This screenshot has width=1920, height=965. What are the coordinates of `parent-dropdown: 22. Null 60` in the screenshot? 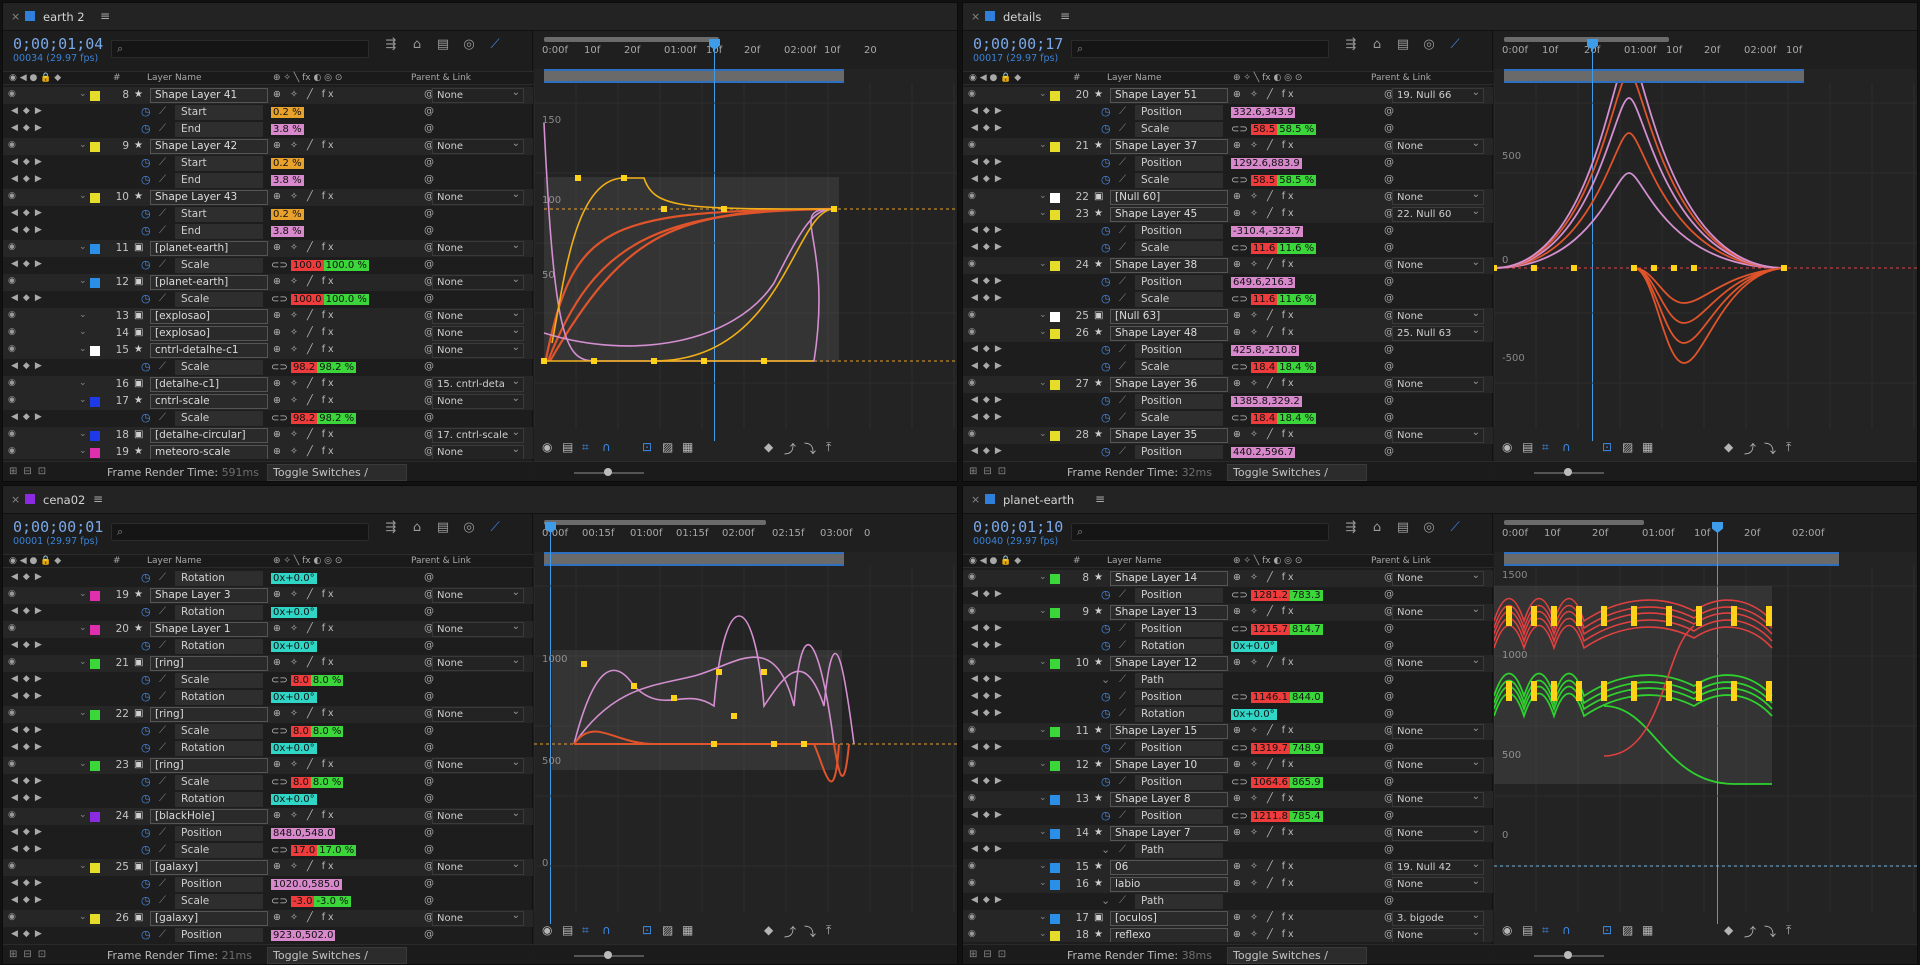 It's located at (1438, 214).